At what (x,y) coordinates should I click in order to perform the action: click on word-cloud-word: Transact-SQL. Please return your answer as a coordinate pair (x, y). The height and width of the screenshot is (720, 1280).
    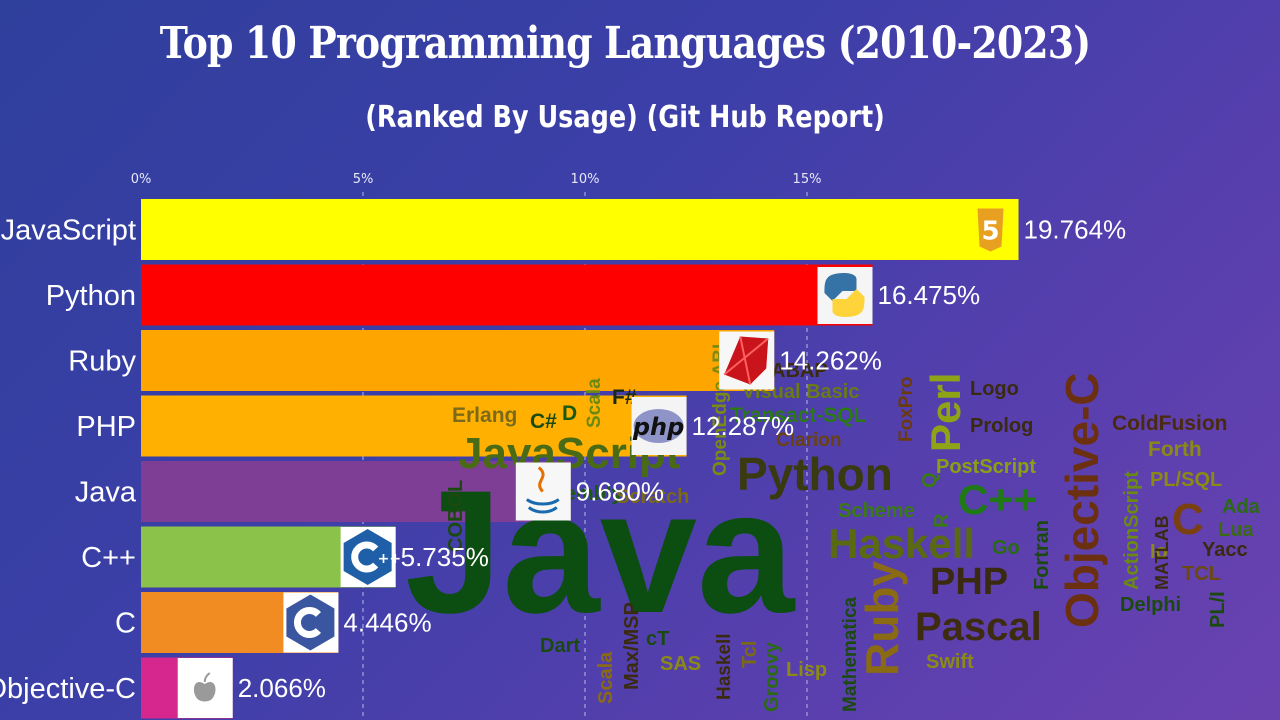
    Looking at the image, I should click on (798, 415).